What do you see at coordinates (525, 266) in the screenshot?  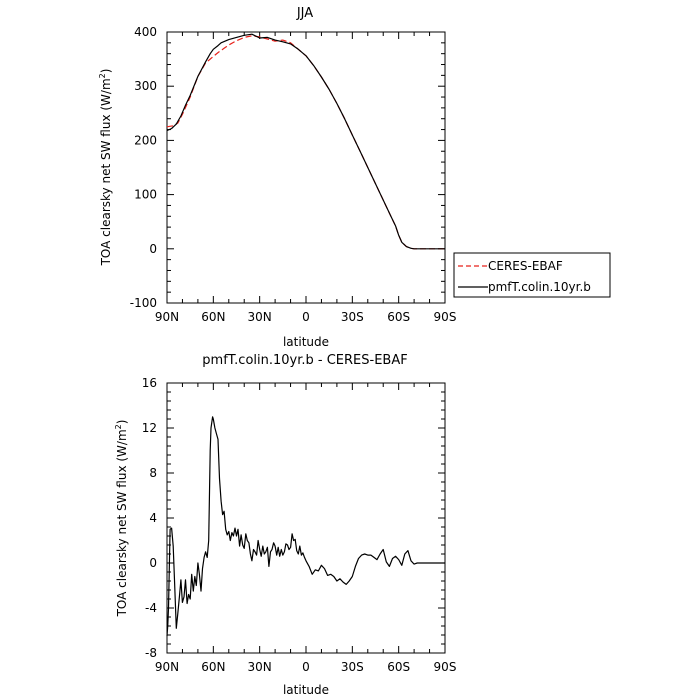 I see `legend-label-ceres-ebaf: CERES-EBAF` at bounding box center [525, 266].